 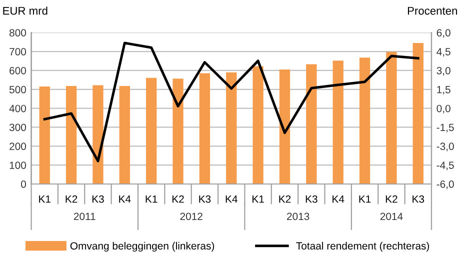 What do you see at coordinates (432, 10) in the screenshot?
I see `y2-axis-title: Procenten` at bounding box center [432, 10].